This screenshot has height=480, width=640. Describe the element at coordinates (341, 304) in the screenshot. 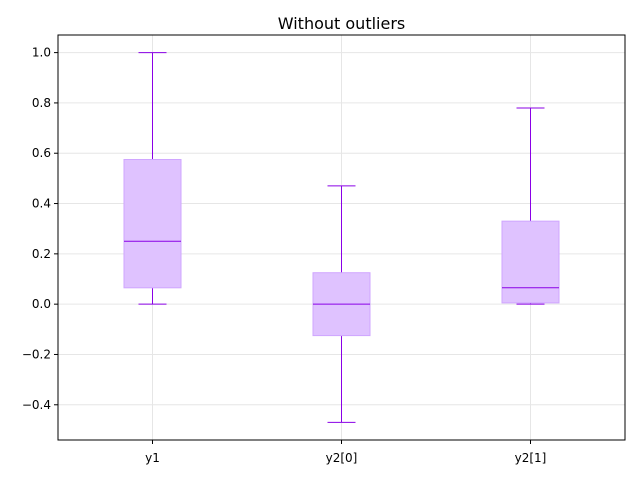

I see `box-y2[0]` at that location.